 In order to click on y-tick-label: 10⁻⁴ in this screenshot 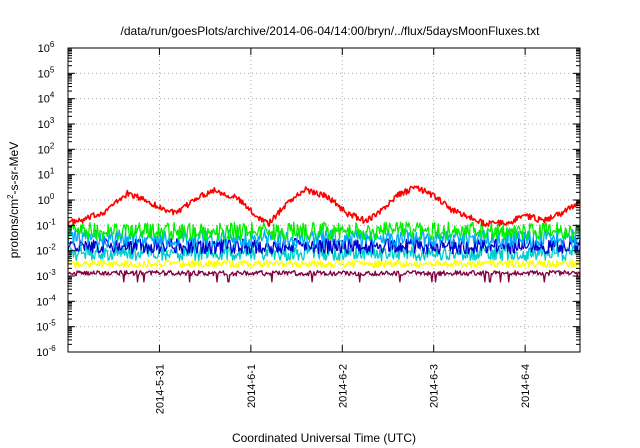, I will do `click(46, 300)`.